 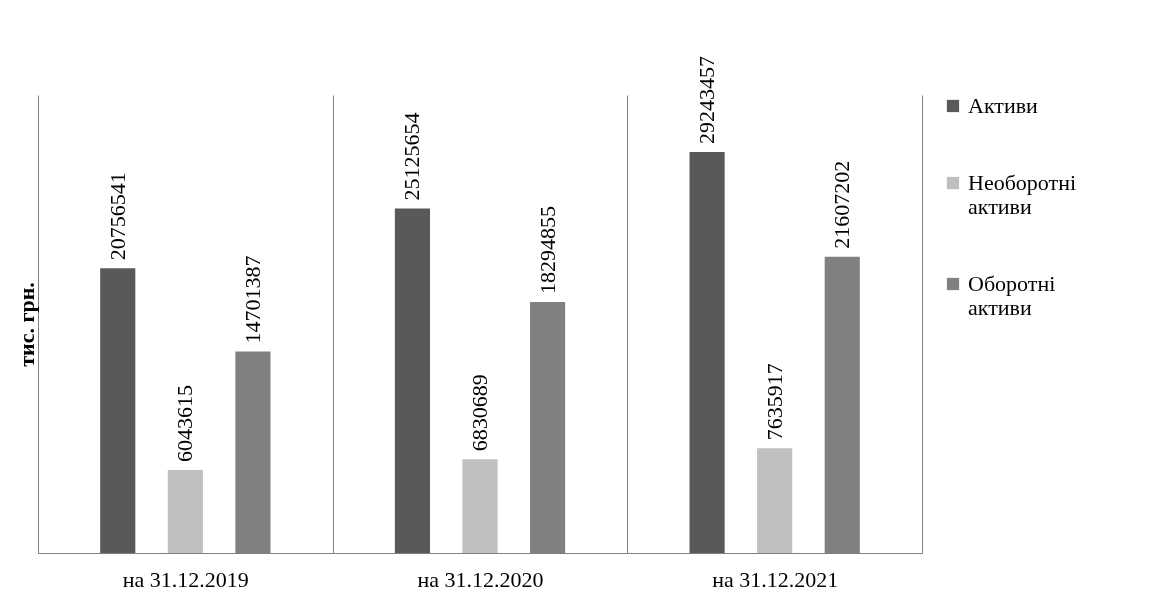 I want to click on legend-label: Необоротні активи, so click(x=1022, y=194).